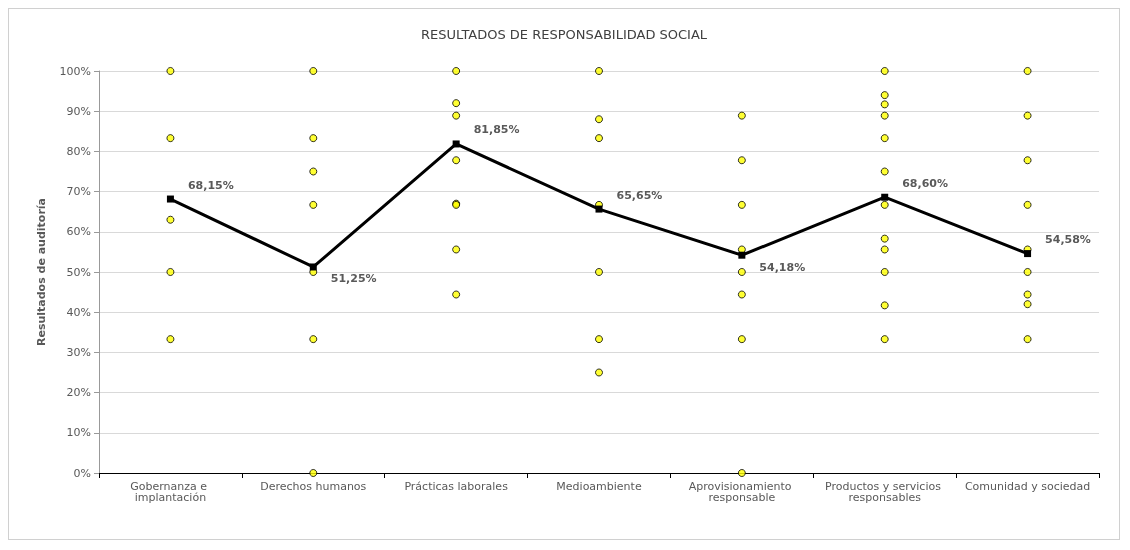 The width and height of the screenshot is (1130, 550). What do you see at coordinates (78, 352) in the screenshot?
I see `y-tick-label: 30%` at bounding box center [78, 352].